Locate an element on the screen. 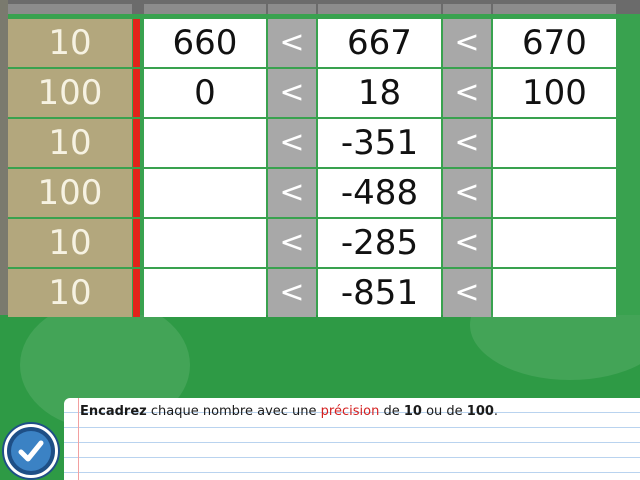  number-cell: 667 is located at coordinates (379, 43).